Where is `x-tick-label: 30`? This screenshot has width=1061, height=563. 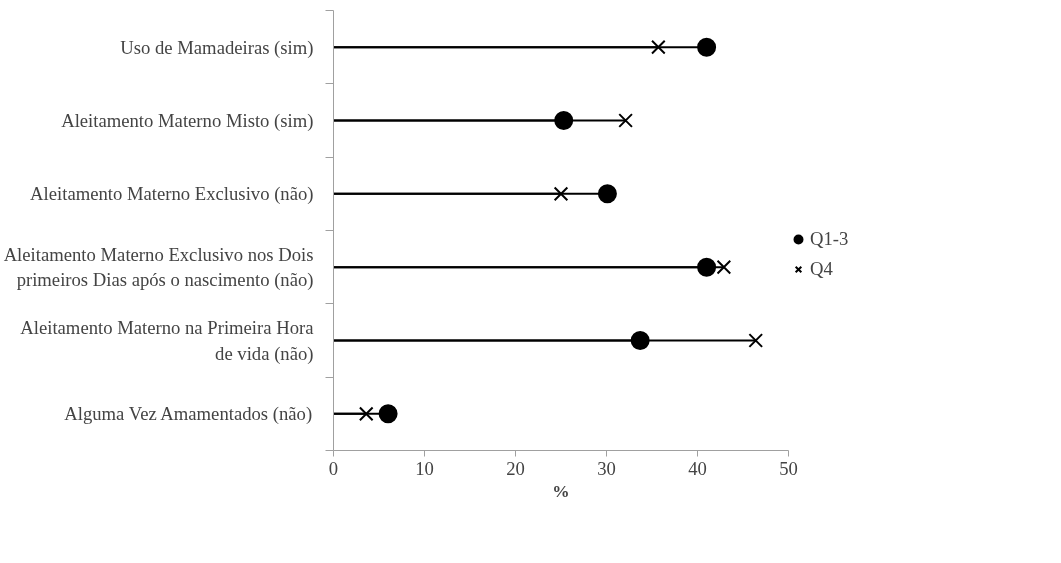 x-tick-label: 30 is located at coordinates (606, 468).